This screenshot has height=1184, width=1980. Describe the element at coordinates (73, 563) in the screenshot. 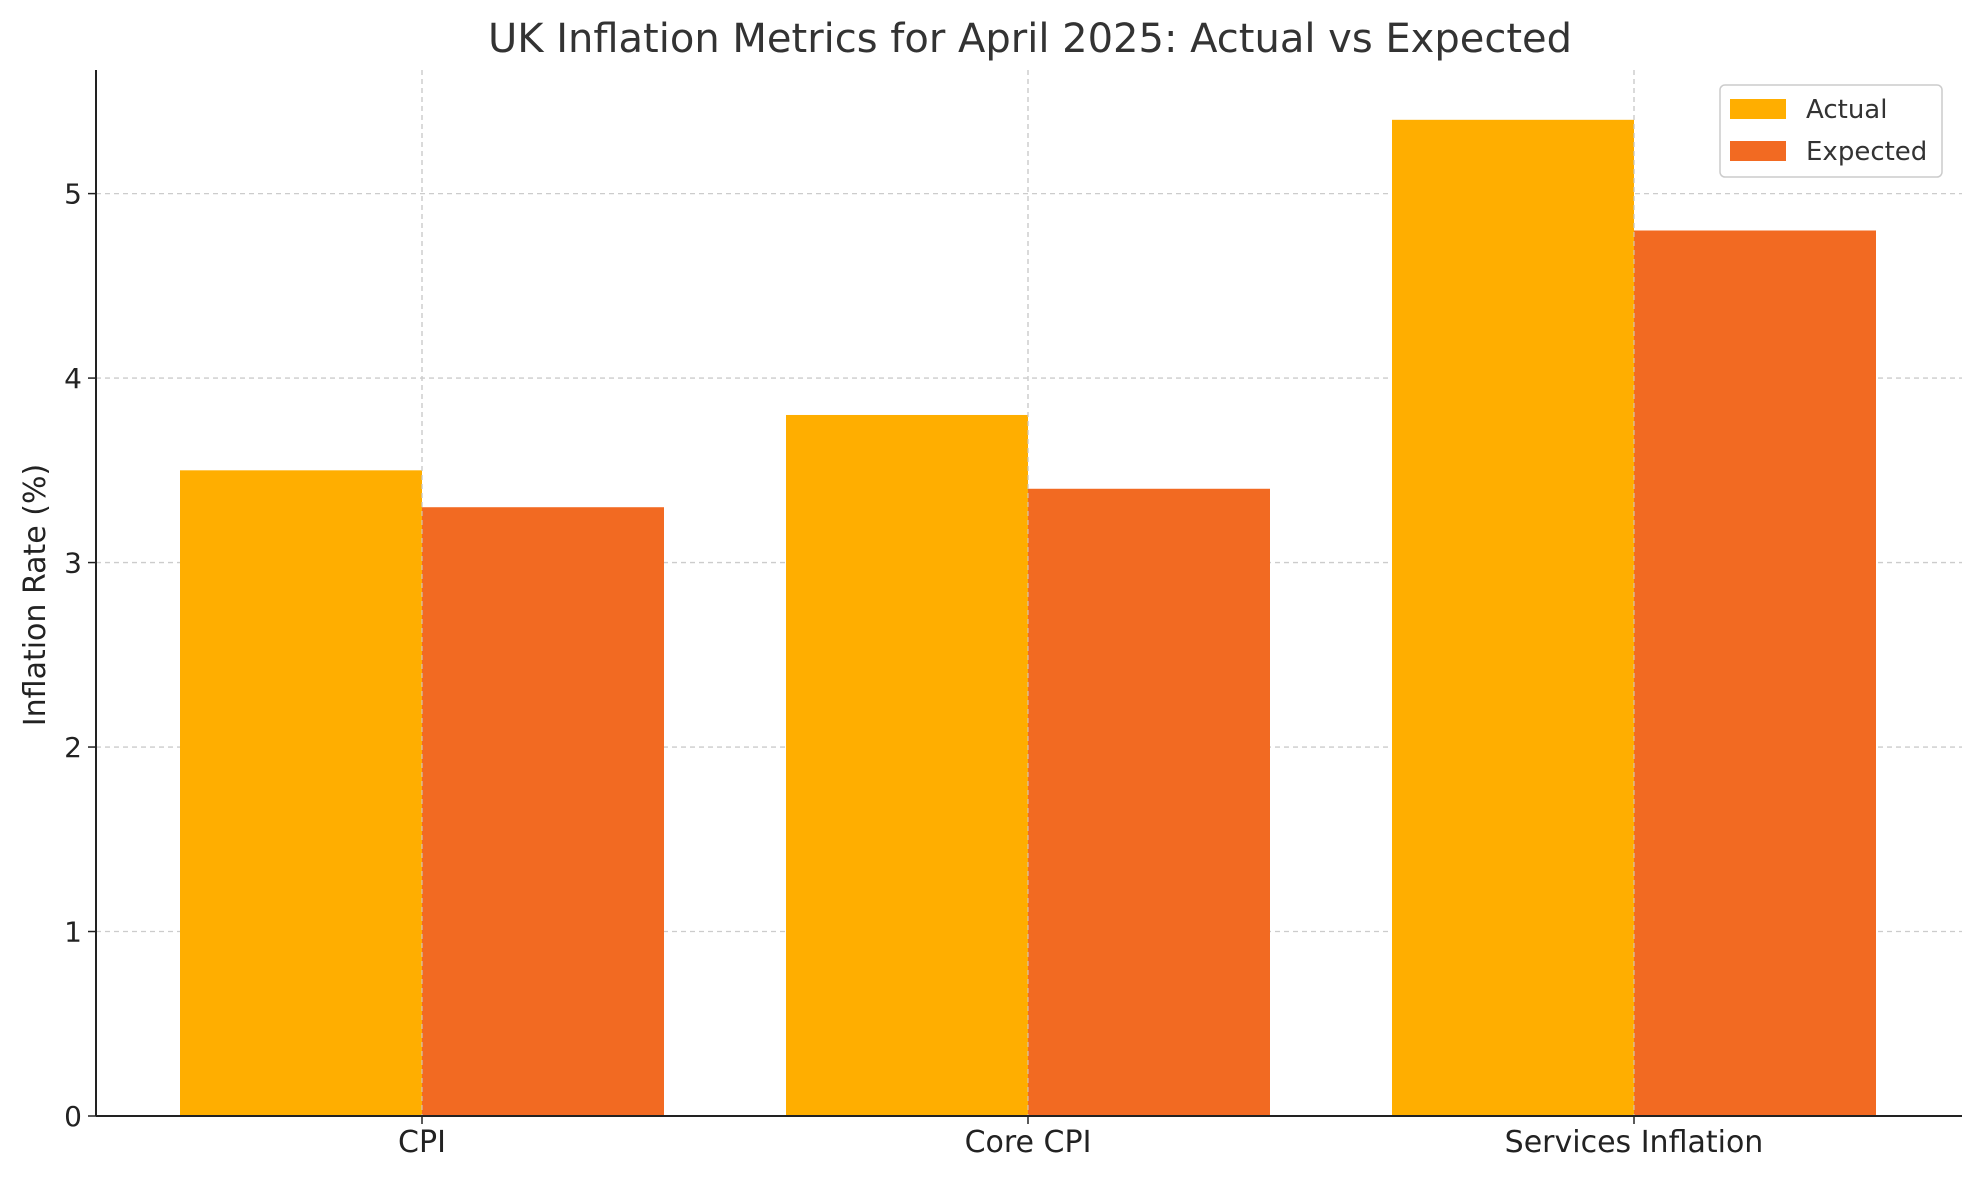

I see `y-tick-label: 3` at that location.